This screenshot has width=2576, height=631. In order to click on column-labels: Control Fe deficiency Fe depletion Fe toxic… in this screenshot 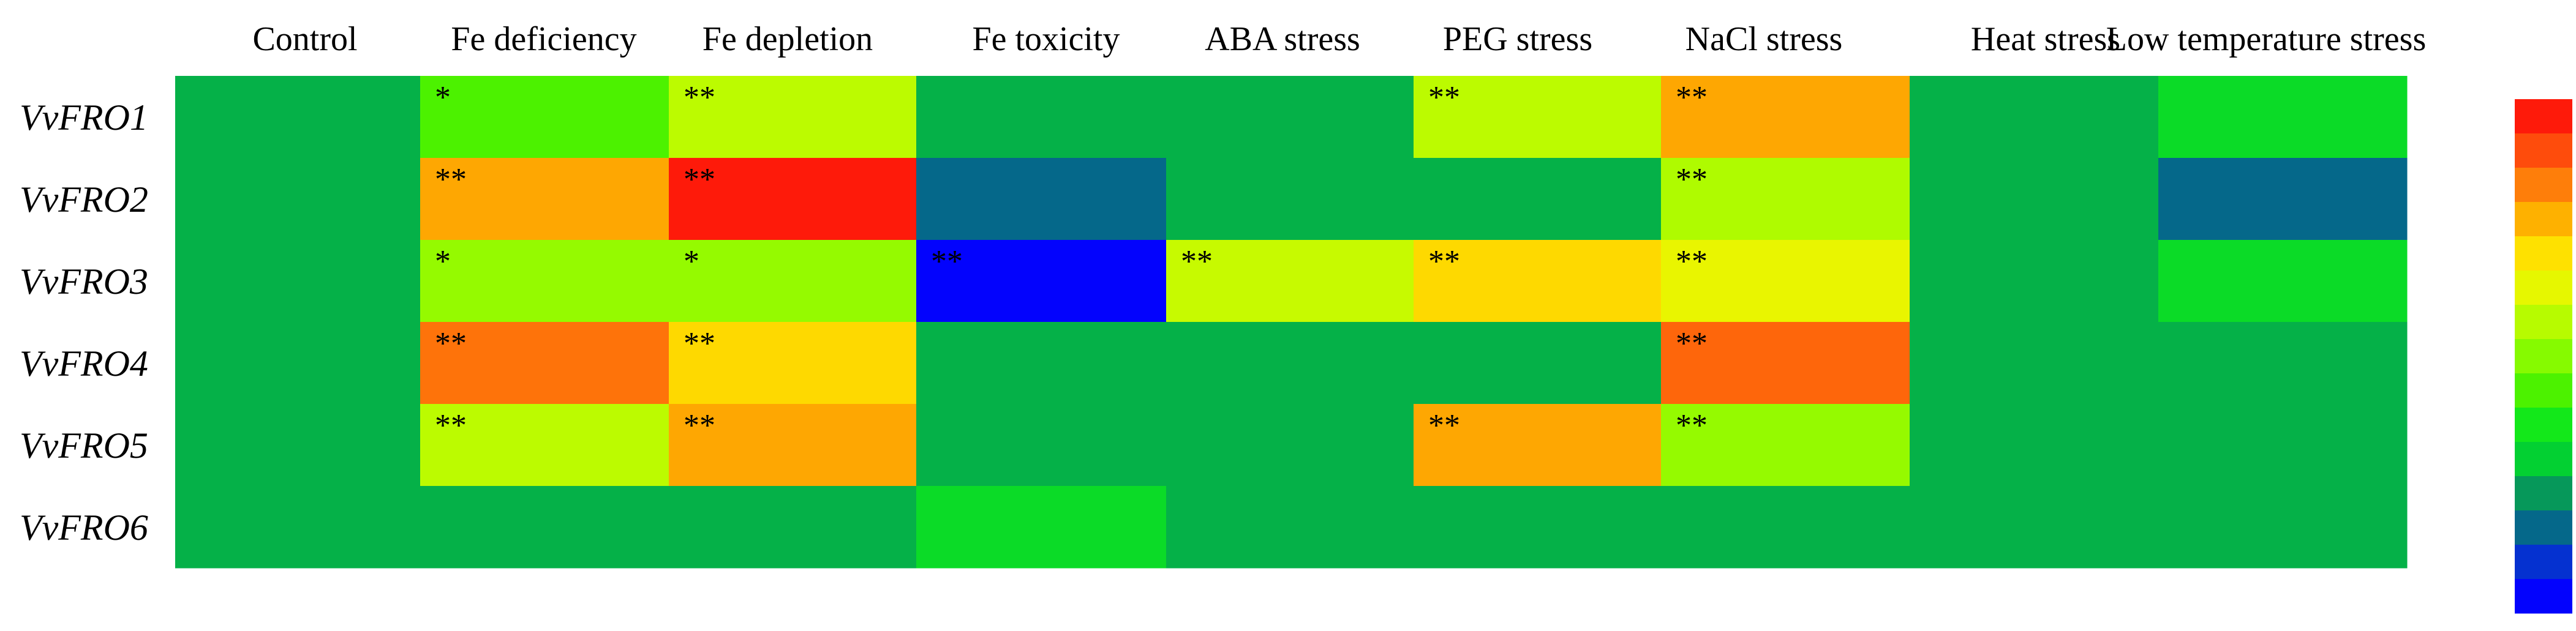, I will do `click(1339, 39)`.